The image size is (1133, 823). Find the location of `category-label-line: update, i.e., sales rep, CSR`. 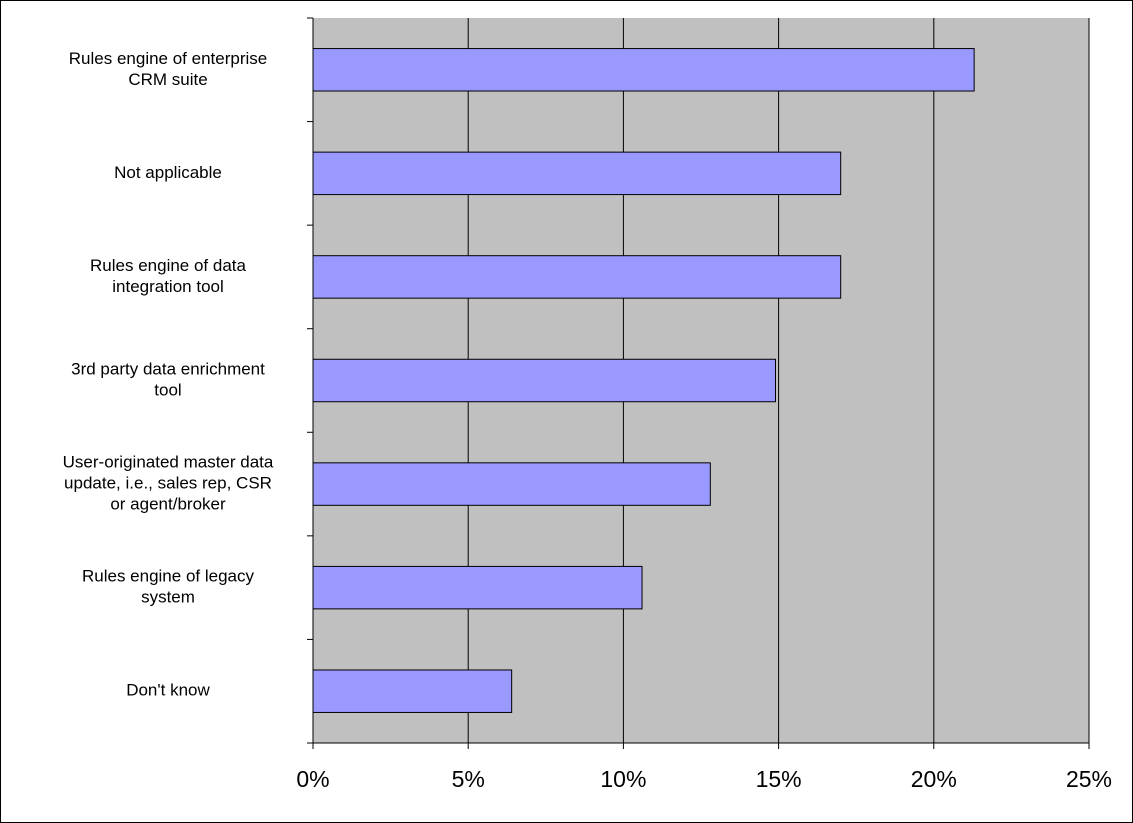

category-label-line: update, i.e., sales rep, CSR is located at coordinates (168, 483).